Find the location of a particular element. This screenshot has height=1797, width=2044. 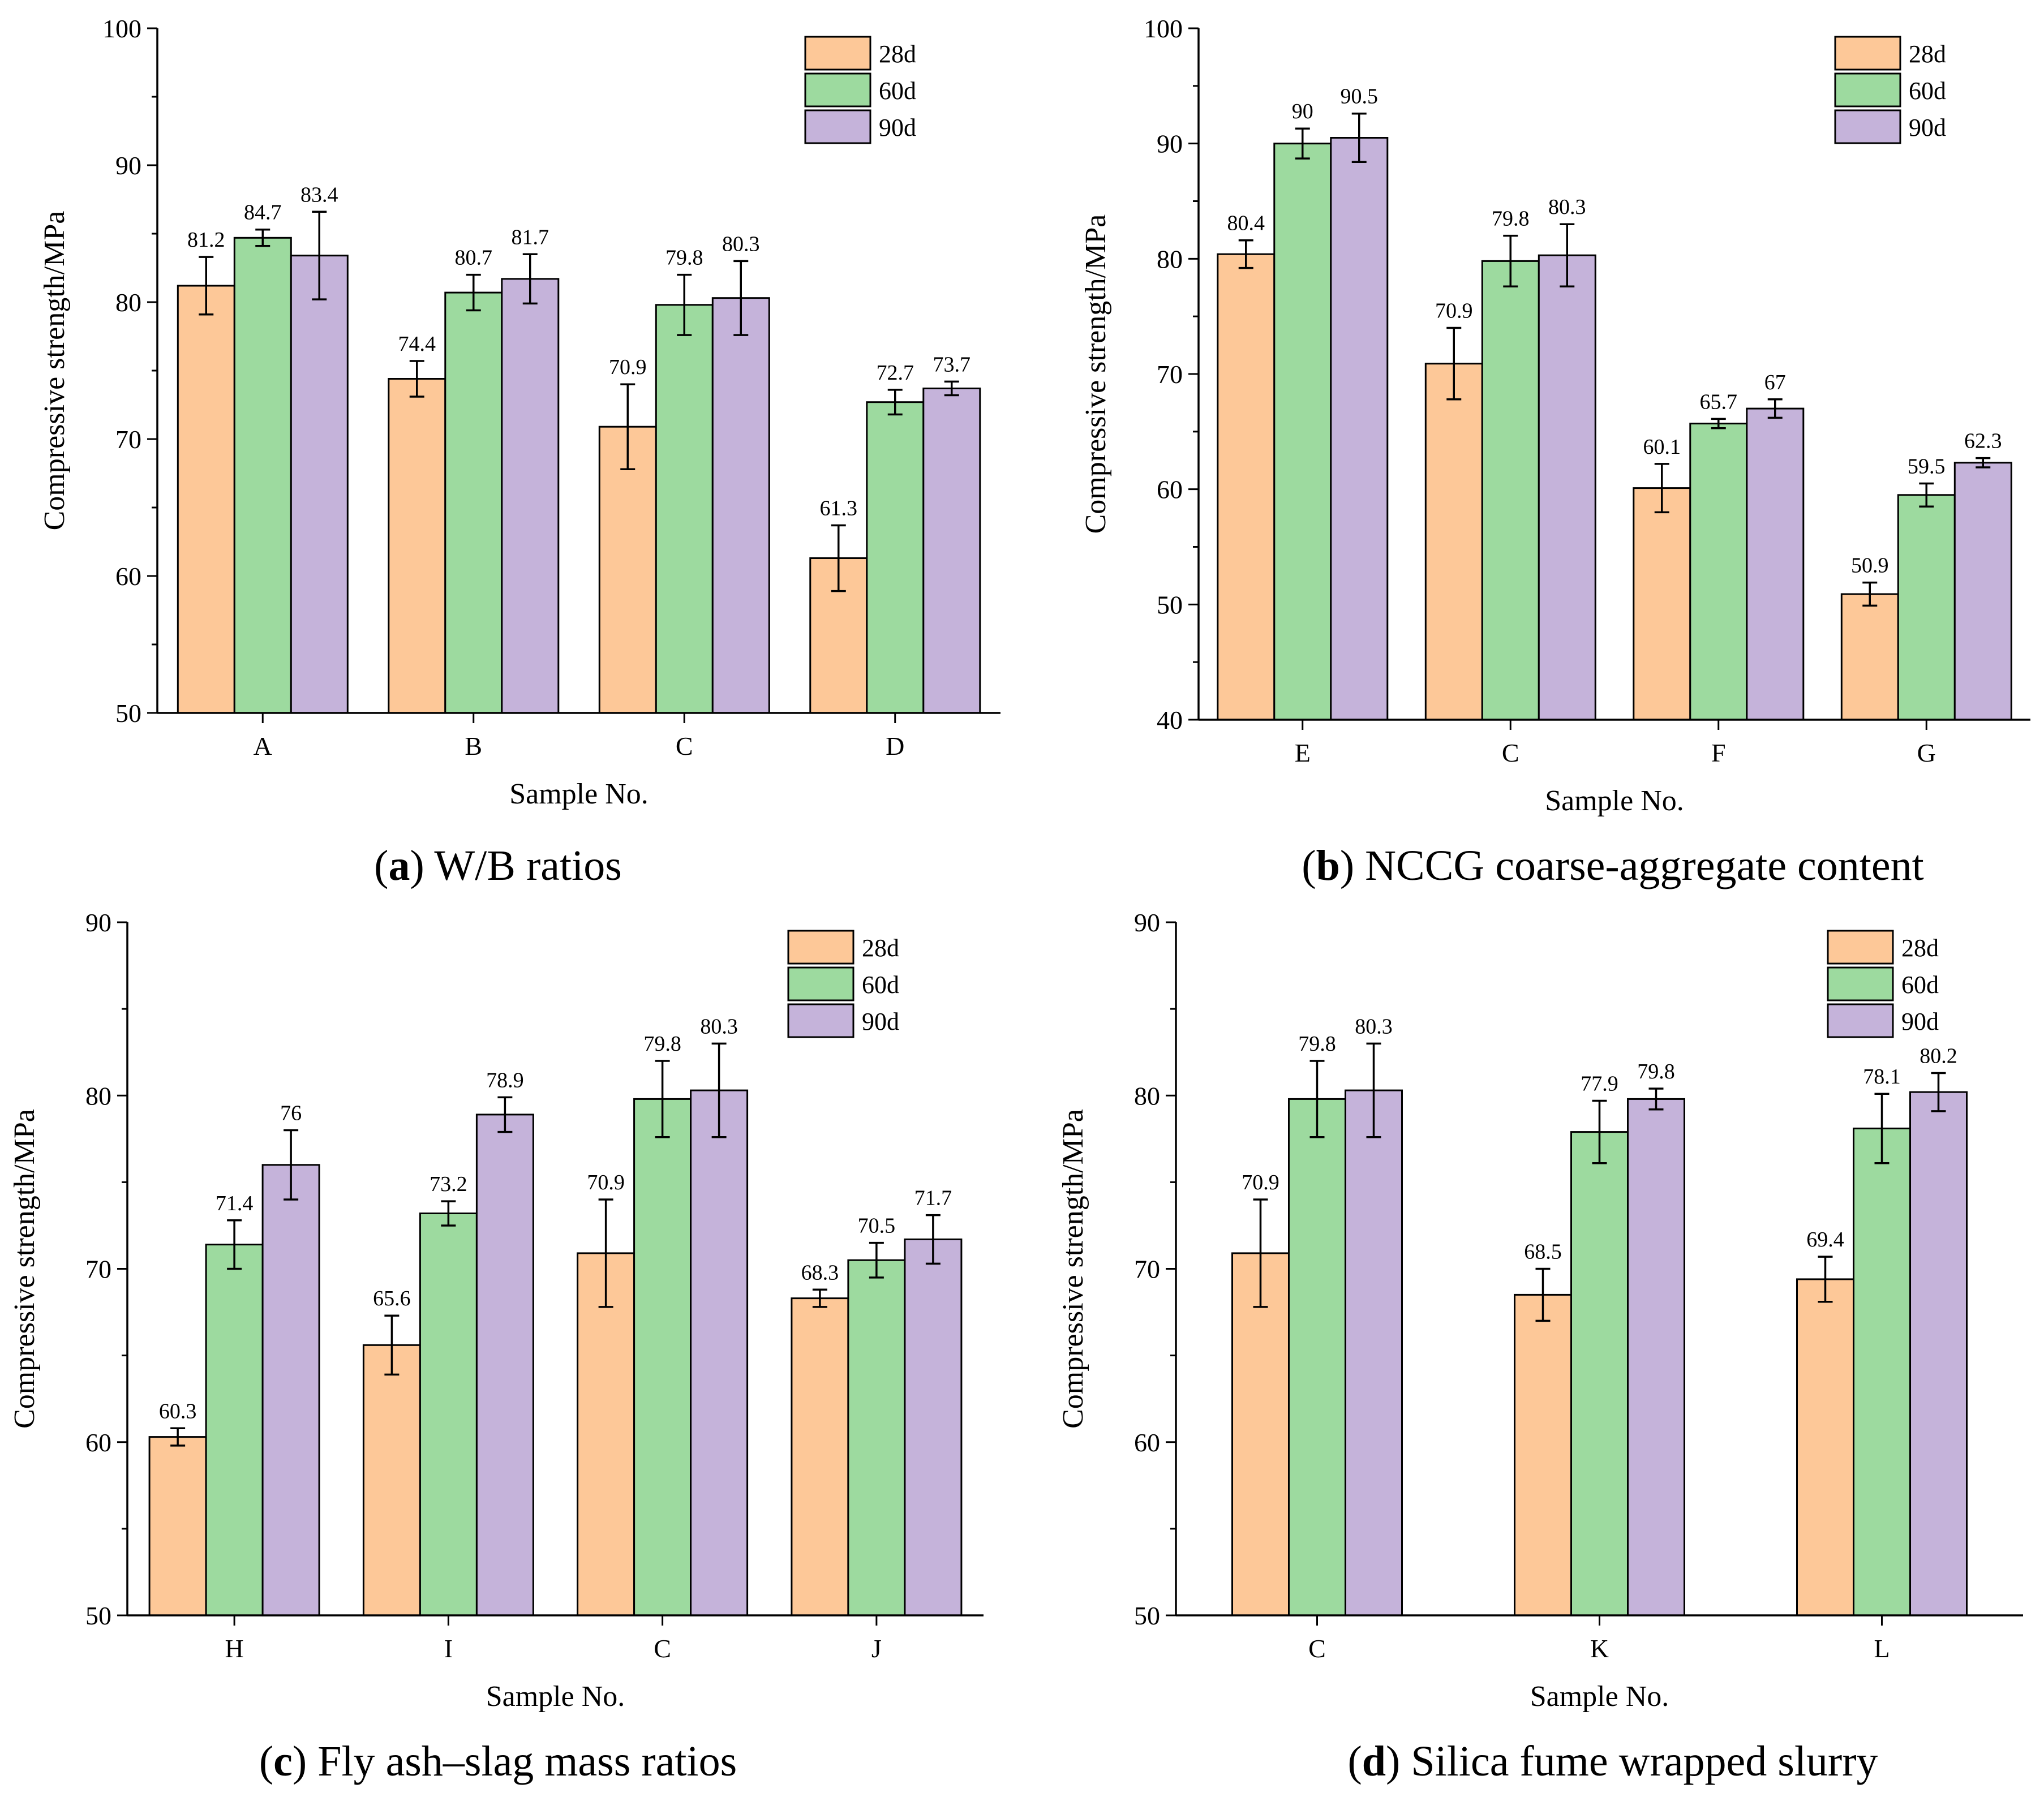

legend-swatch-d-90d is located at coordinates (1860, 1020).